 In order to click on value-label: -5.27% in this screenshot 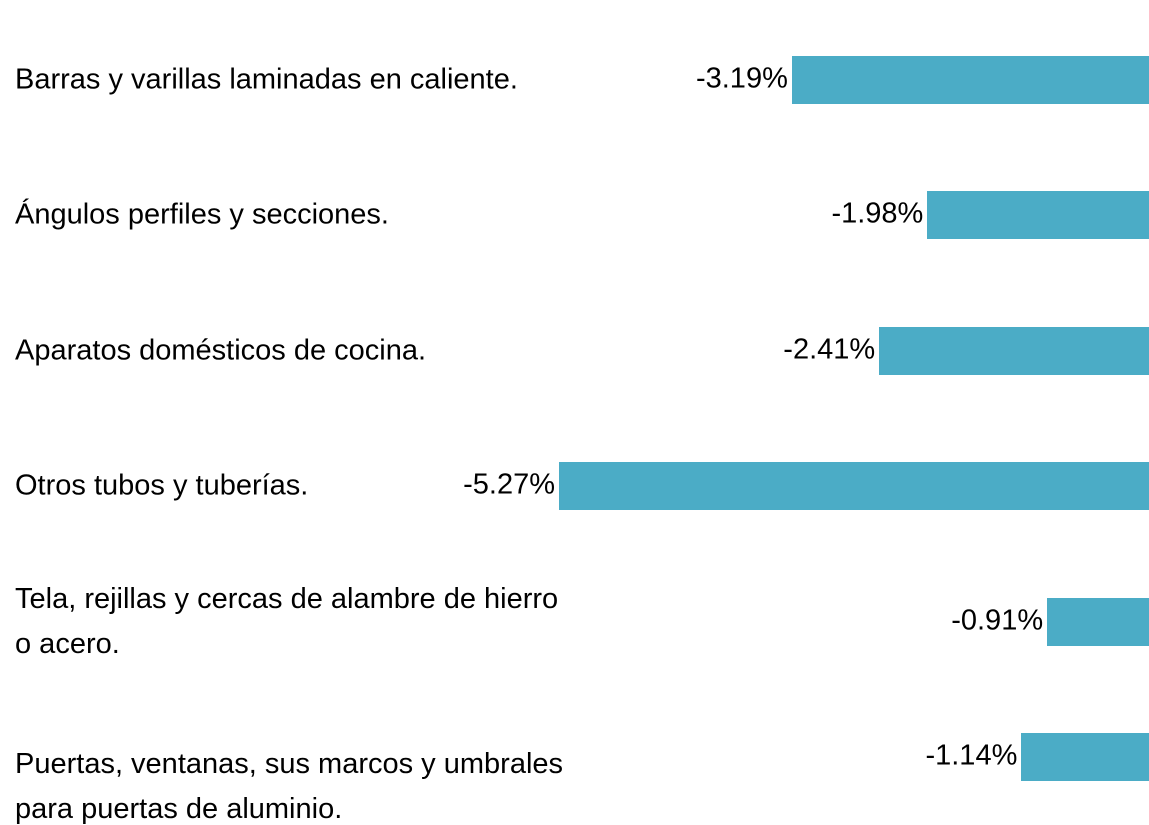, I will do `click(509, 484)`.